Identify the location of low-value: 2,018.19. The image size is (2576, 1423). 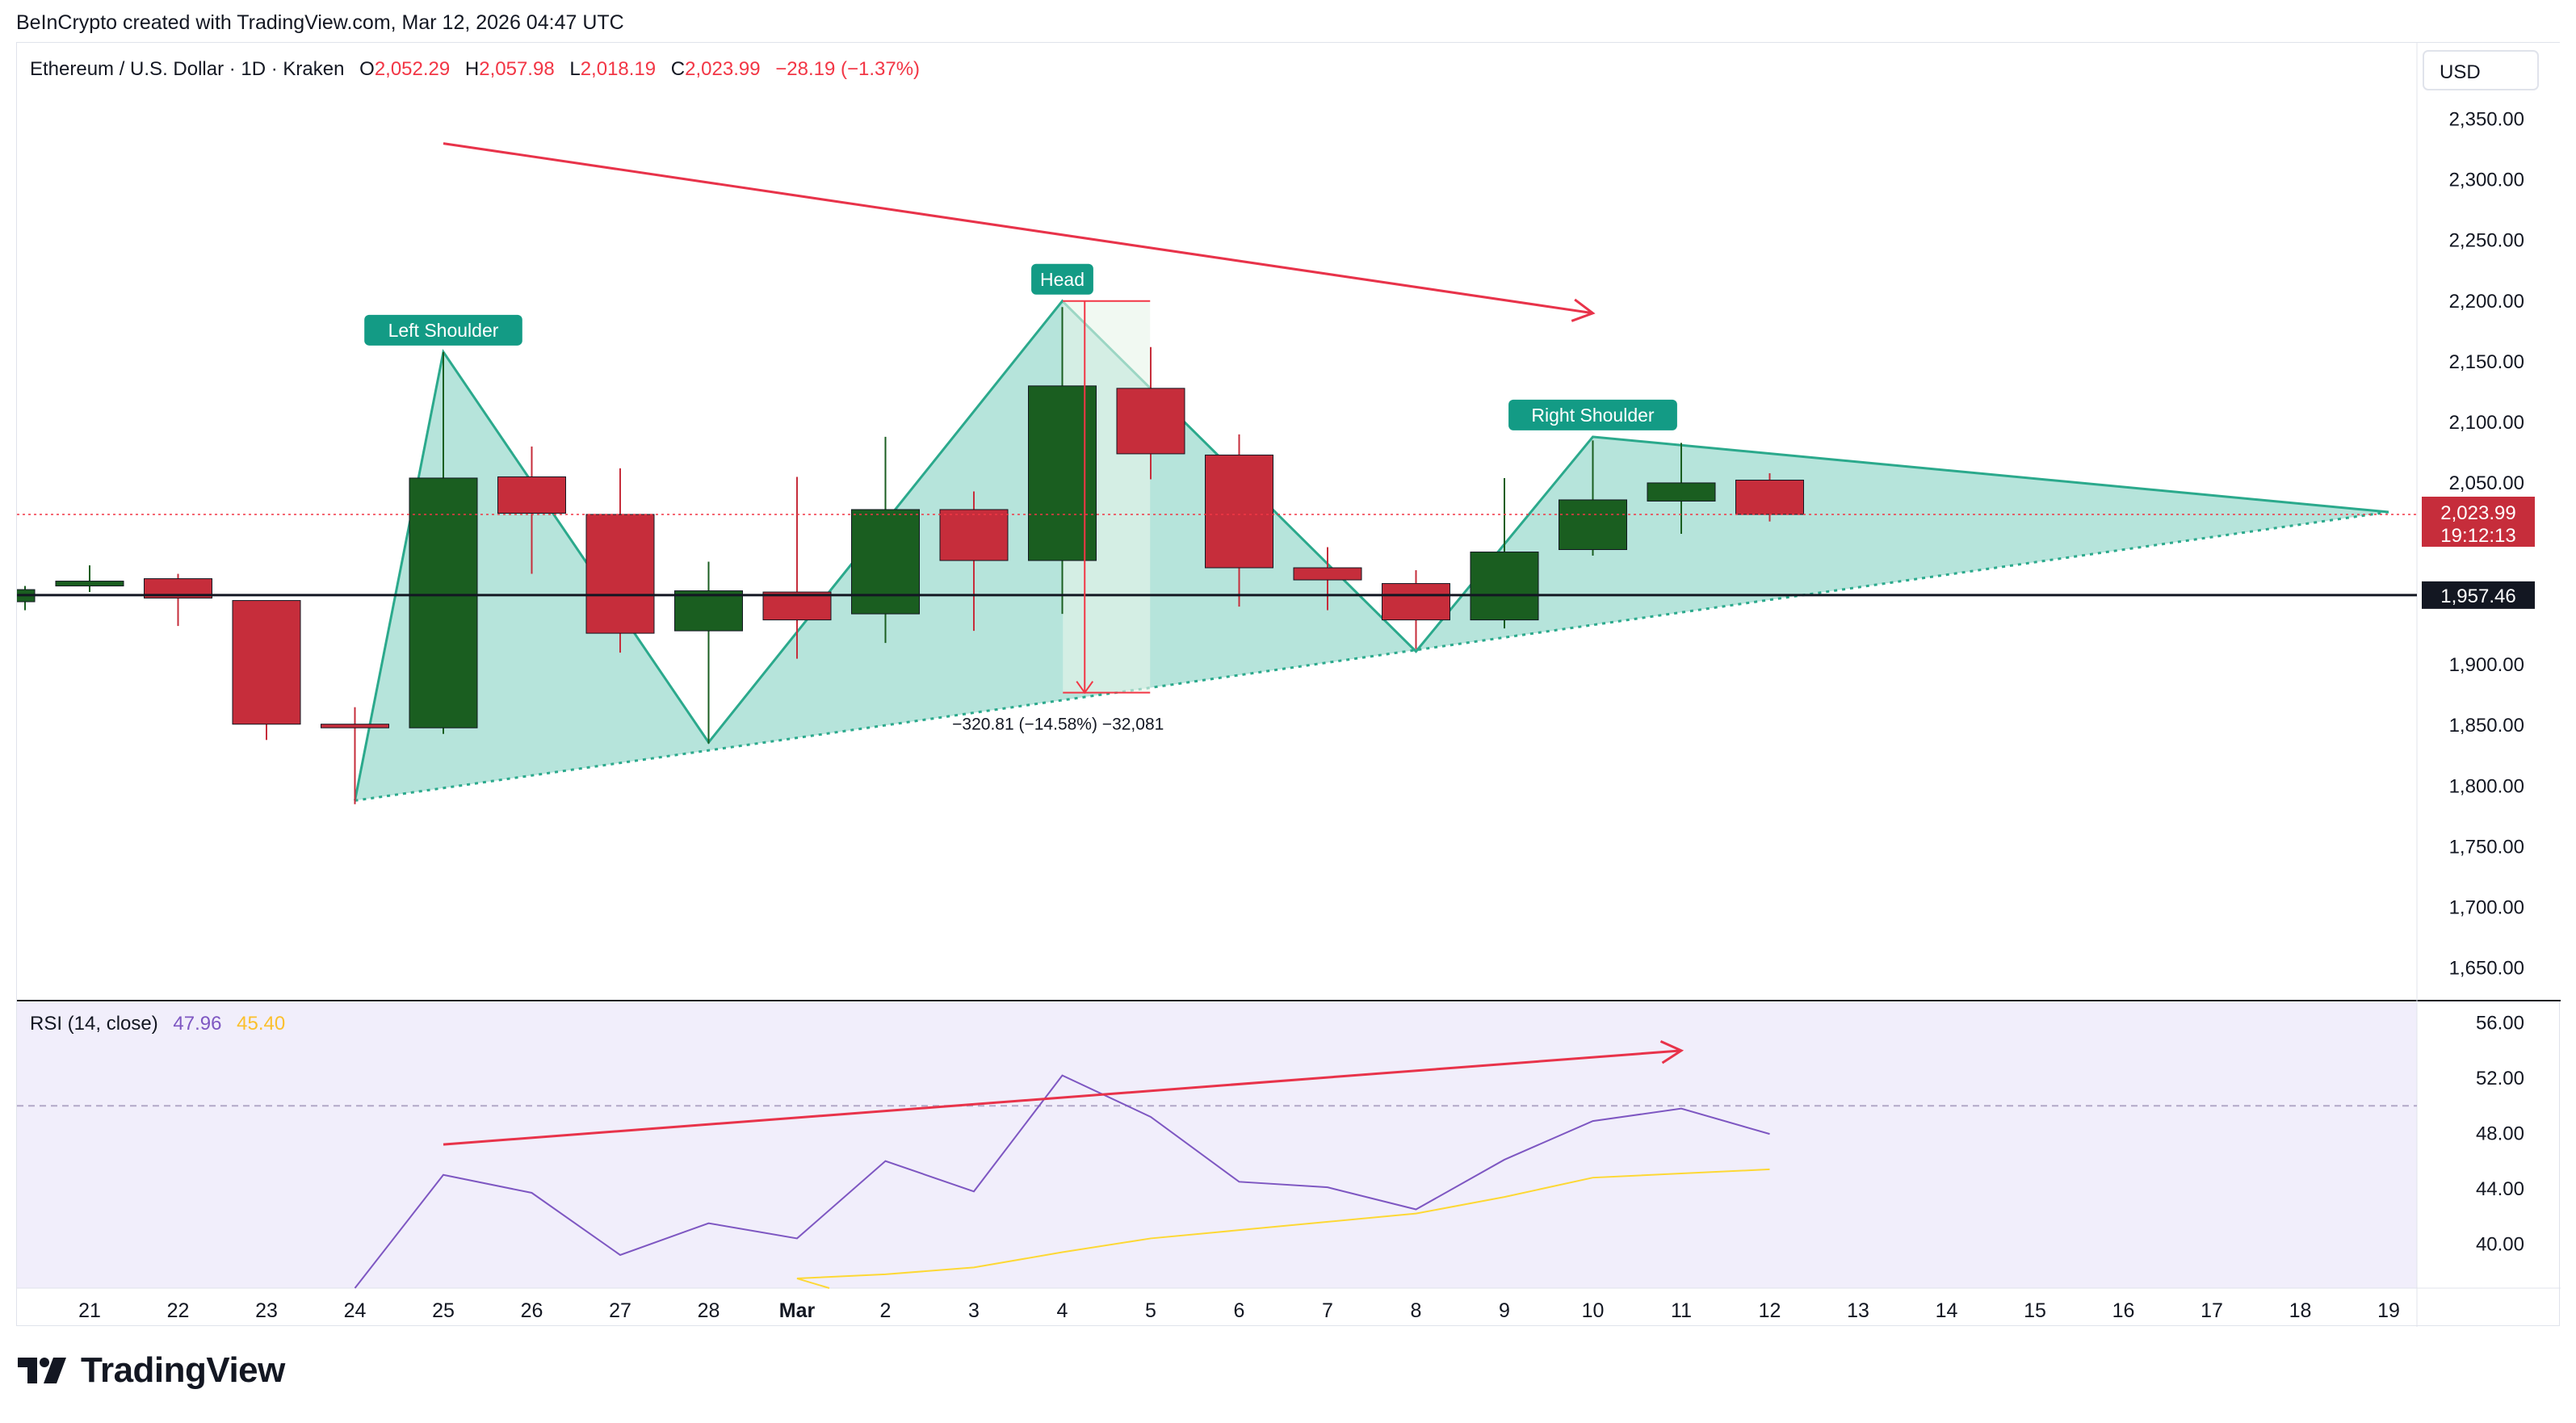
(618, 69).